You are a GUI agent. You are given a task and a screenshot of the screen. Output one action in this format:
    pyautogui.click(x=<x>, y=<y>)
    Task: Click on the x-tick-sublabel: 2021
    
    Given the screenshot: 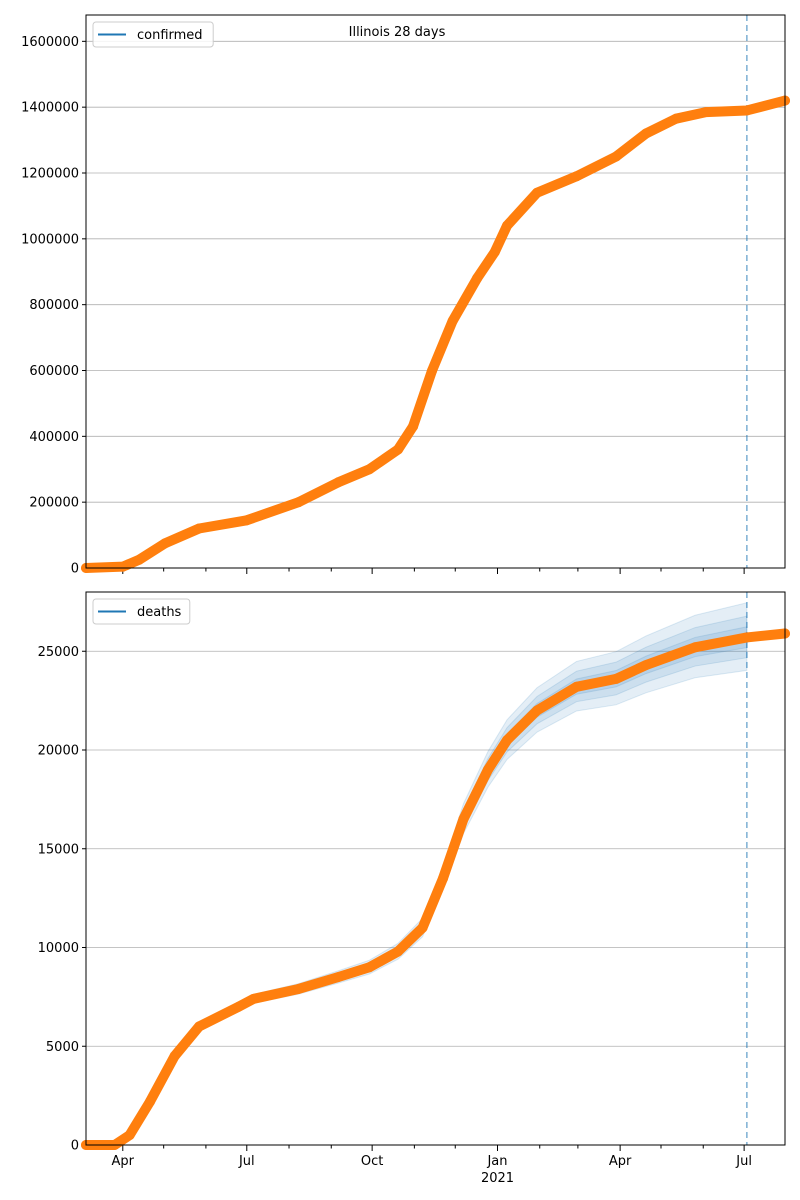 What is the action you would take?
    pyautogui.click(x=497, y=1178)
    